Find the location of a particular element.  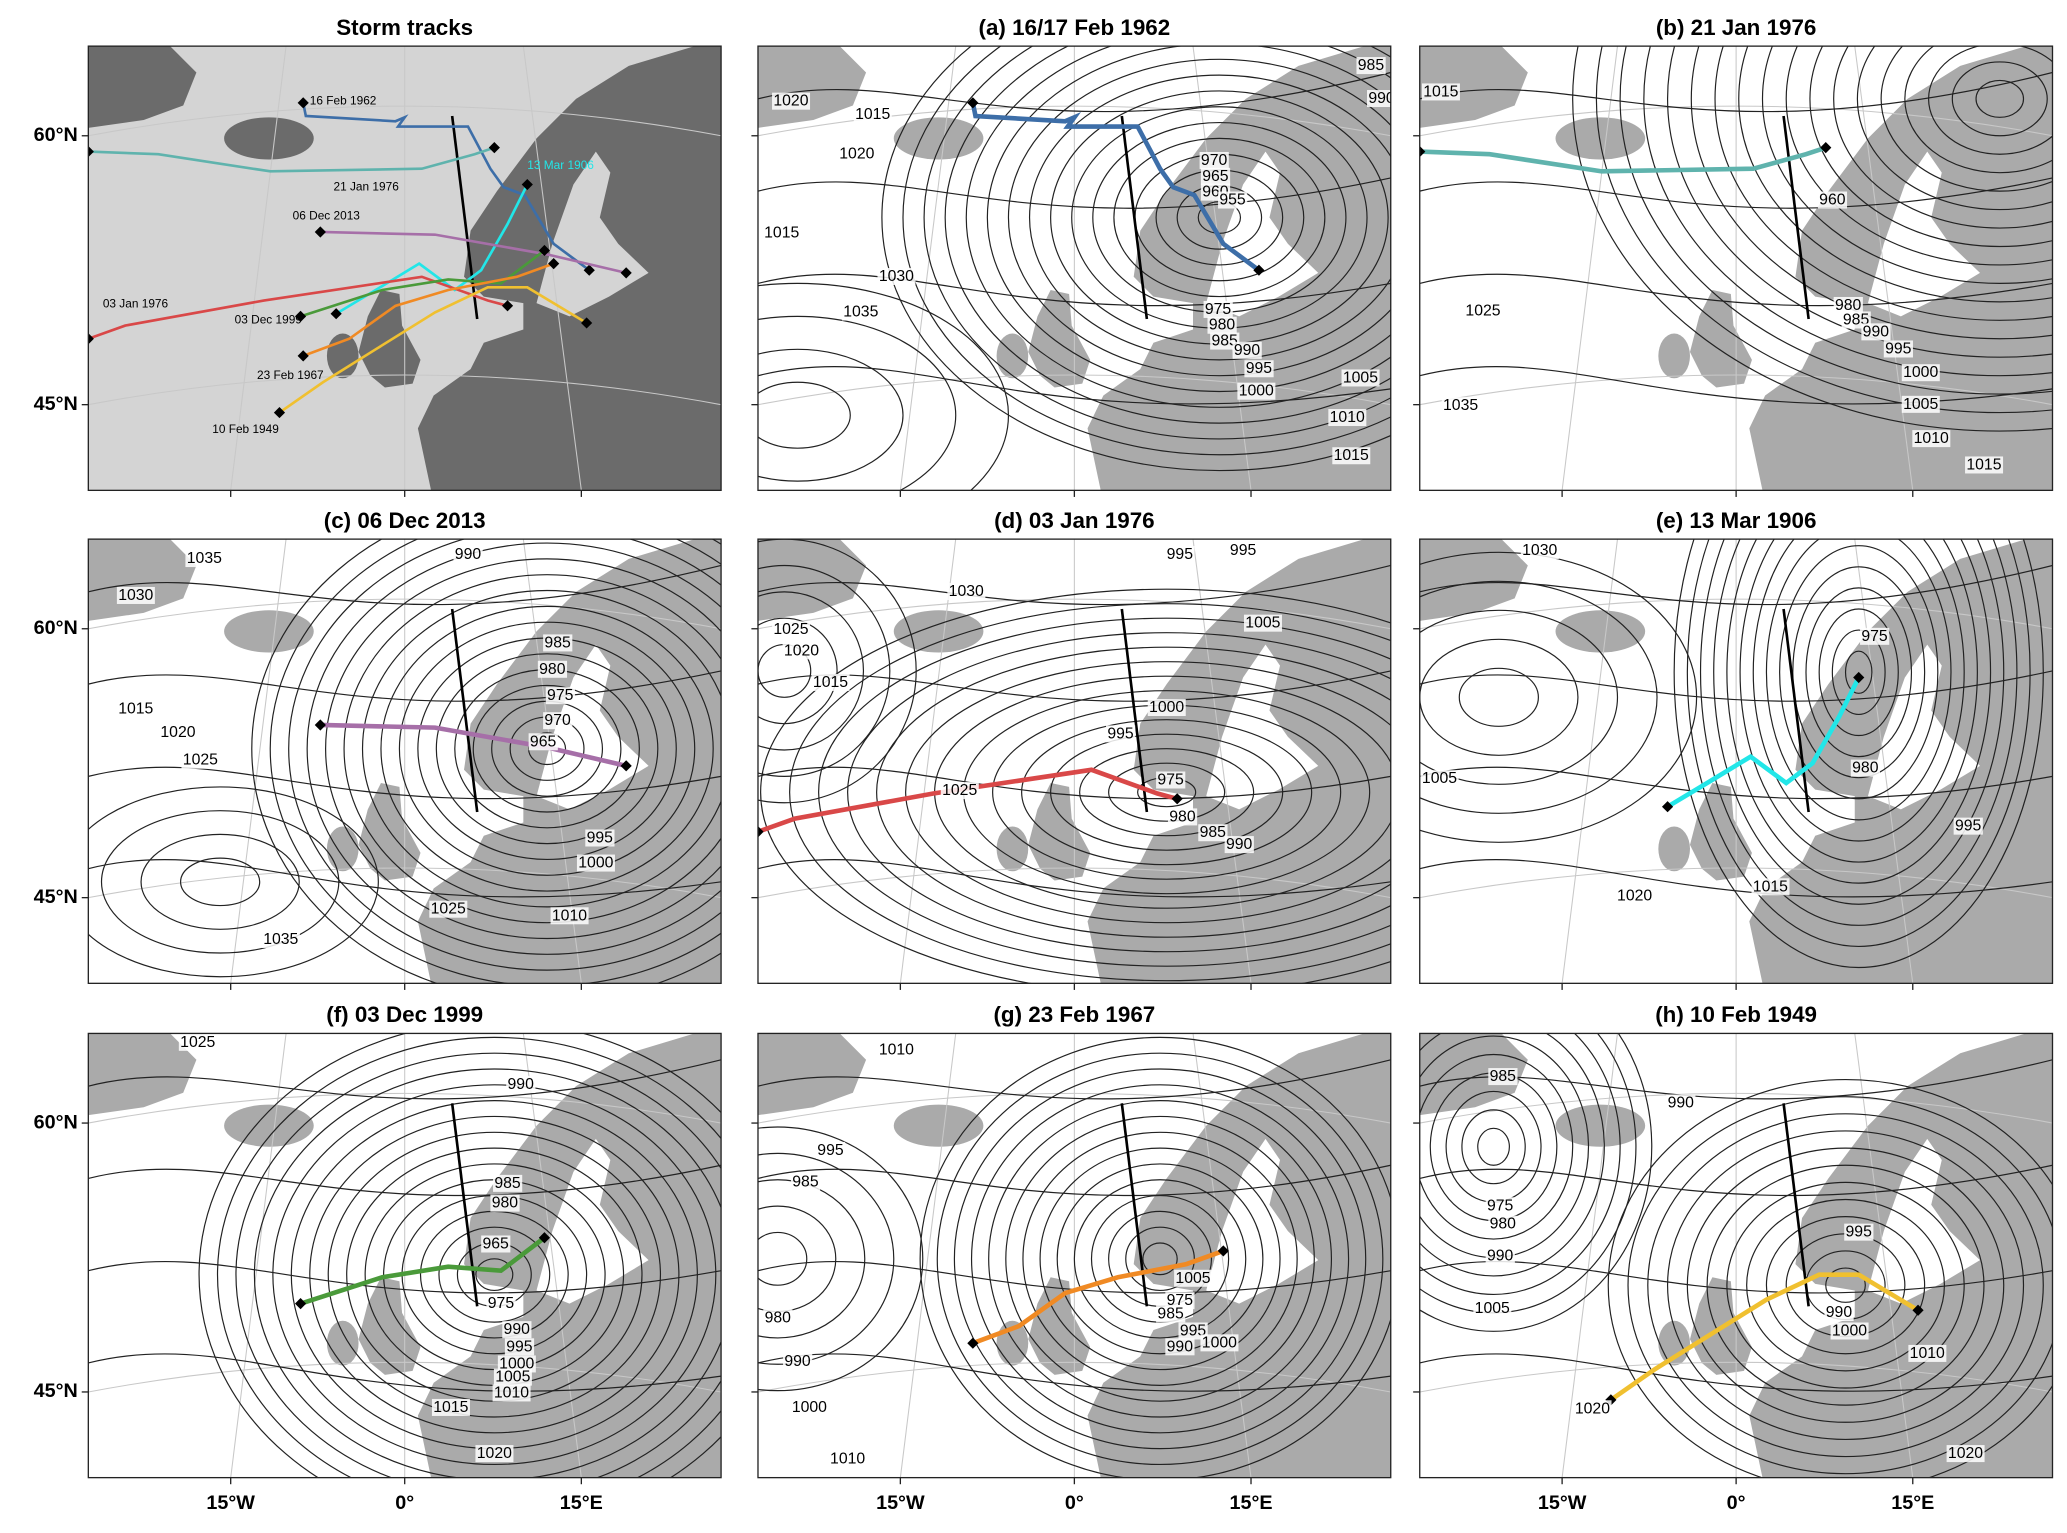

isobar-label: 1020 is located at coordinates (1592, 1408).